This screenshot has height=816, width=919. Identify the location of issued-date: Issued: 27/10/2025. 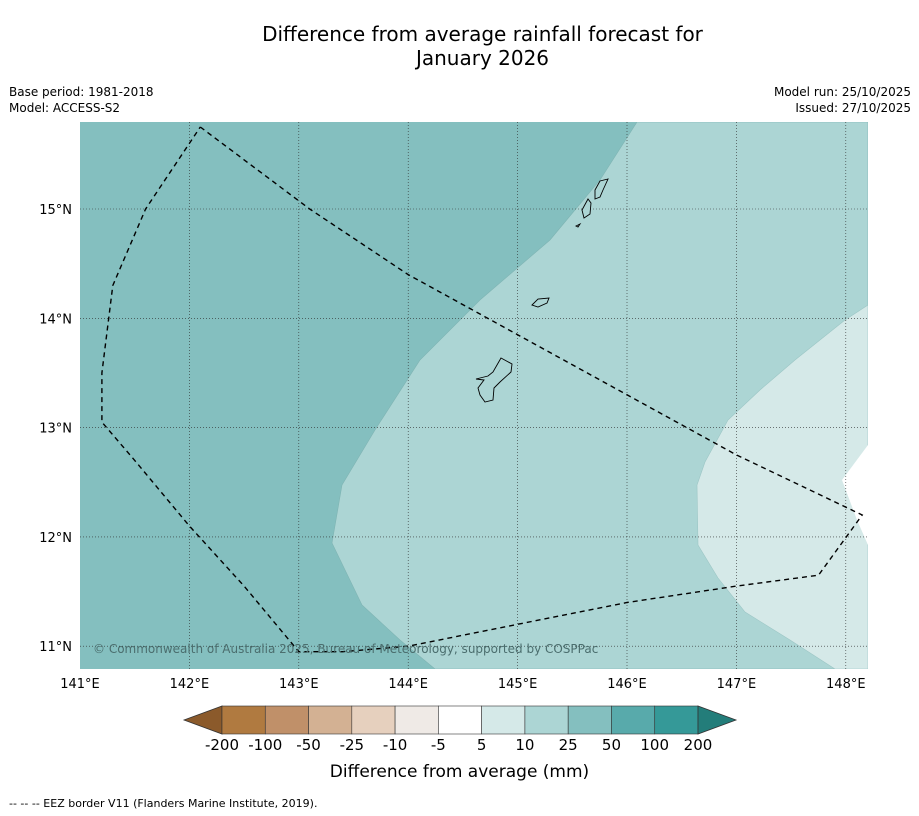
(853, 108).